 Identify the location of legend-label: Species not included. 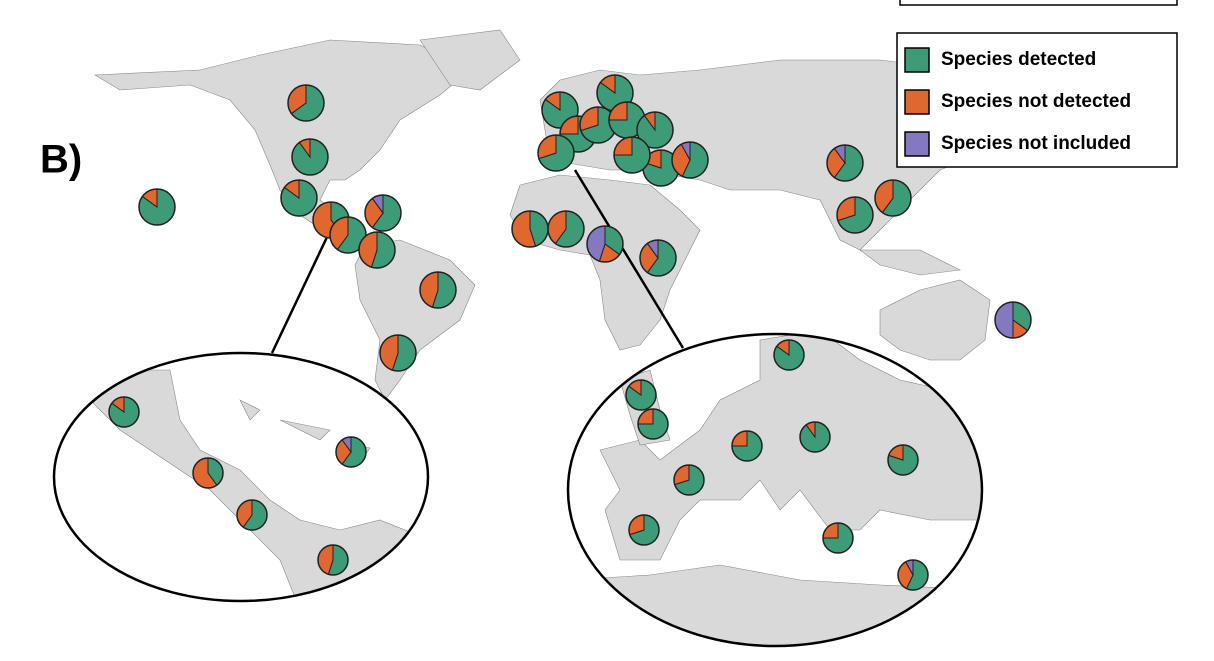
(1036, 143).